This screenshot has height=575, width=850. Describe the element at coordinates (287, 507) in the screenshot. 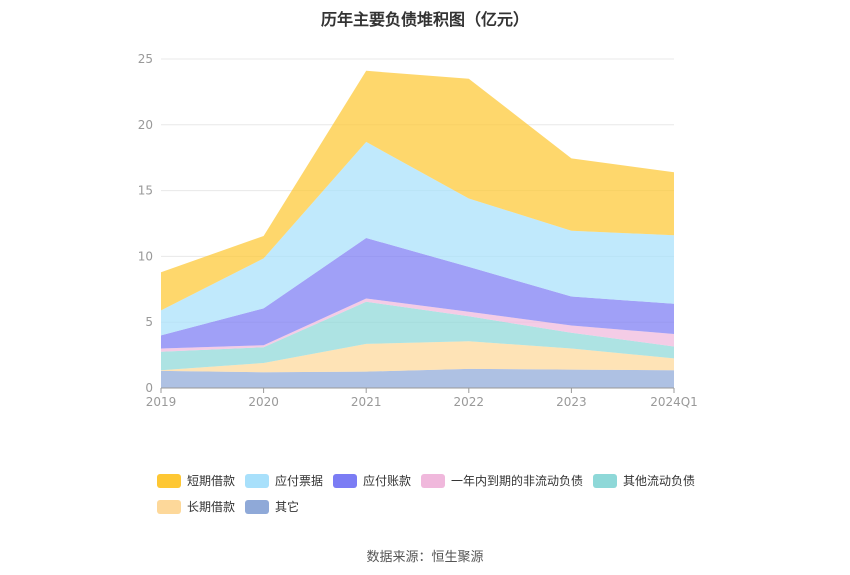

I see `legend-label: 其它` at that location.